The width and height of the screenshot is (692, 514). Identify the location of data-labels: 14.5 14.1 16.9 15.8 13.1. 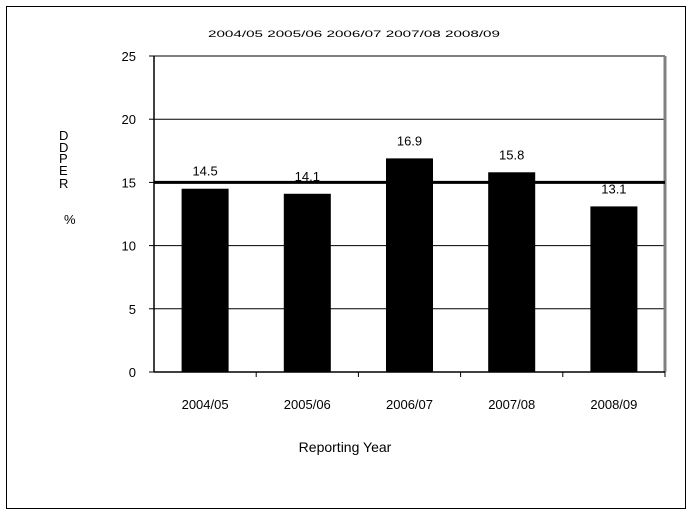
(409, 164).